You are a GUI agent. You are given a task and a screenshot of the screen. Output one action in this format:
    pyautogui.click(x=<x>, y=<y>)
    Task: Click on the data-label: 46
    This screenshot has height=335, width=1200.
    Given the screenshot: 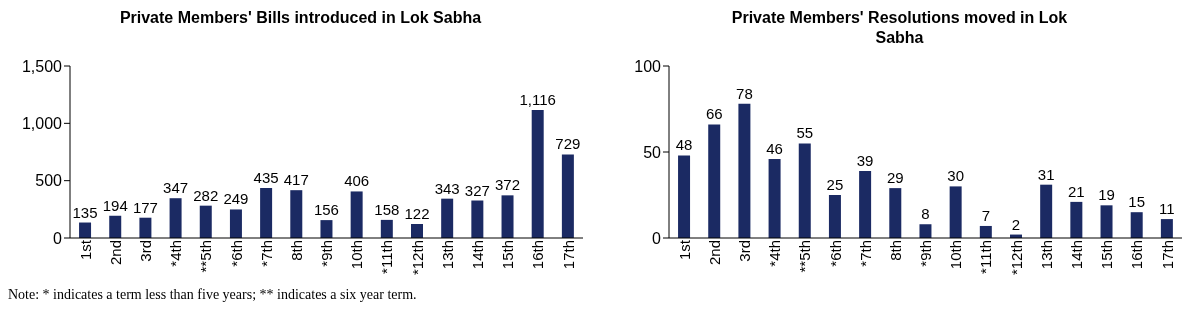 What is the action you would take?
    pyautogui.click(x=774, y=148)
    